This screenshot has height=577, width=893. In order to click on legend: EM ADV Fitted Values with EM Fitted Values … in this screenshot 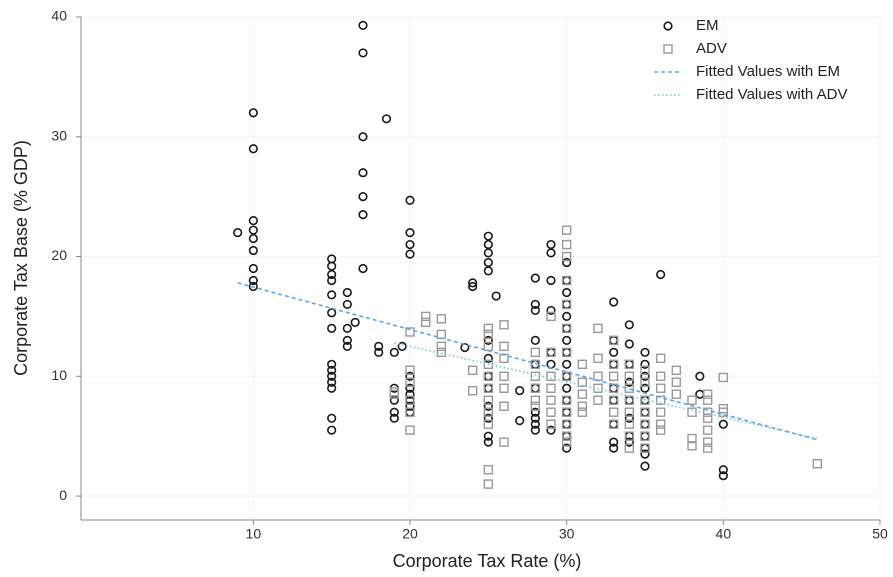, I will do `click(750, 60)`.